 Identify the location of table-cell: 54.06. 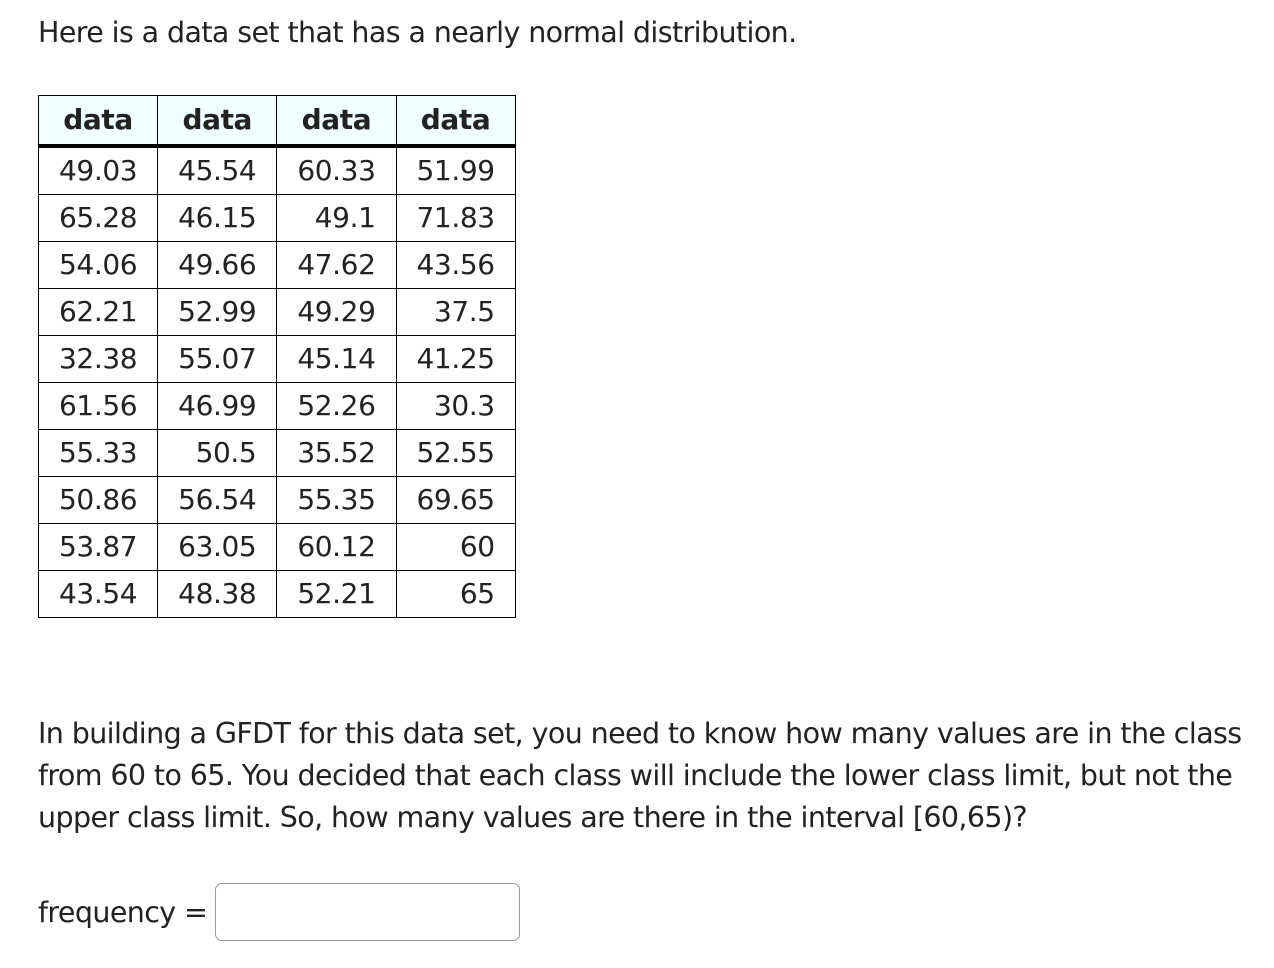
(98, 265).